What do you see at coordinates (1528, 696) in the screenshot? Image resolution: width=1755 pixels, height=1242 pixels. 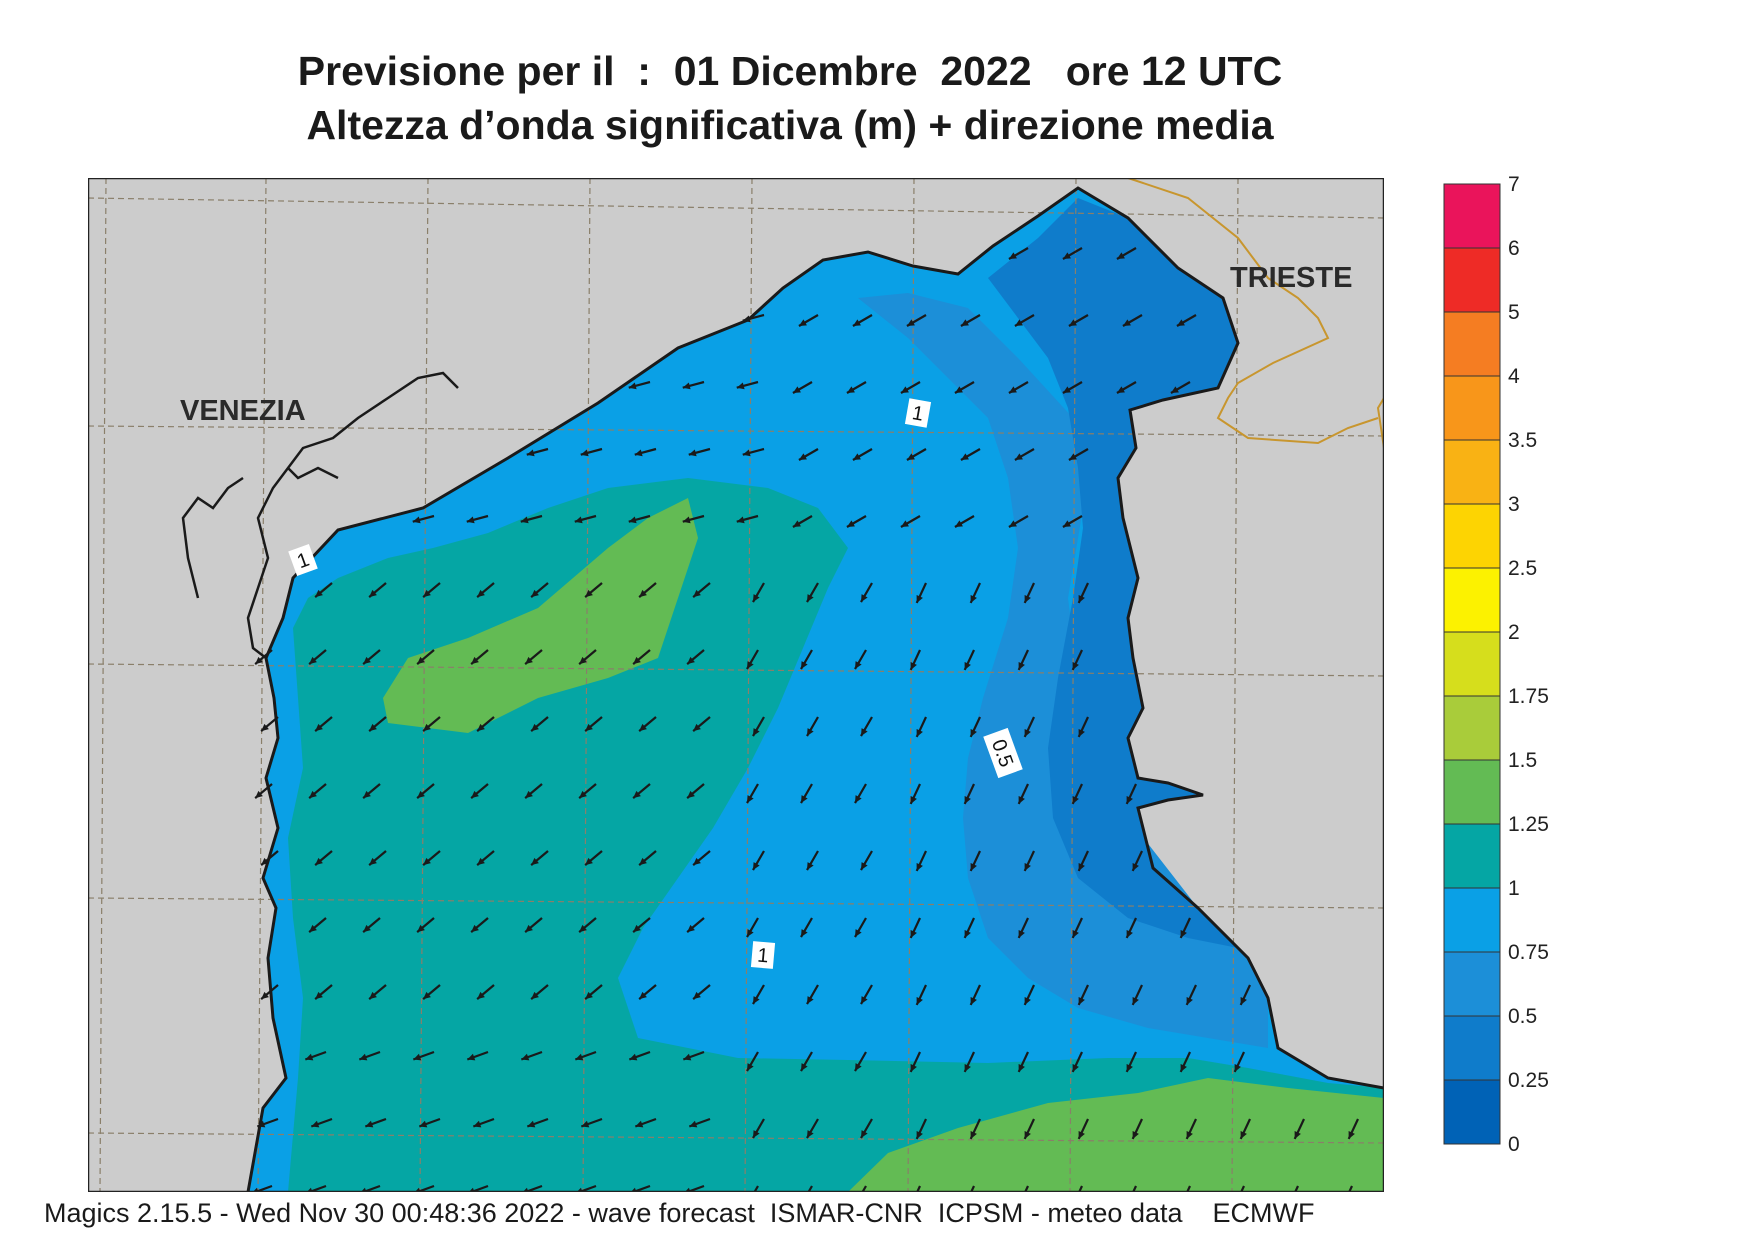 I see `legend-label: 1.75` at bounding box center [1528, 696].